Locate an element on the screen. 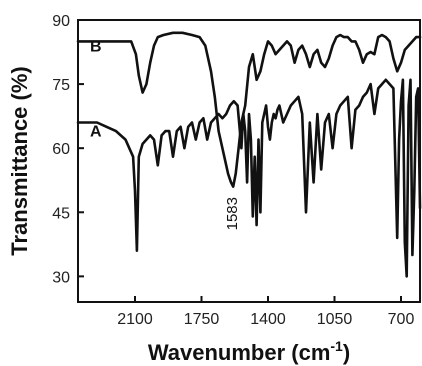 The width and height of the screenshot is (422, 366). y-tick-label: 45 is located at coordinates (61, 213).